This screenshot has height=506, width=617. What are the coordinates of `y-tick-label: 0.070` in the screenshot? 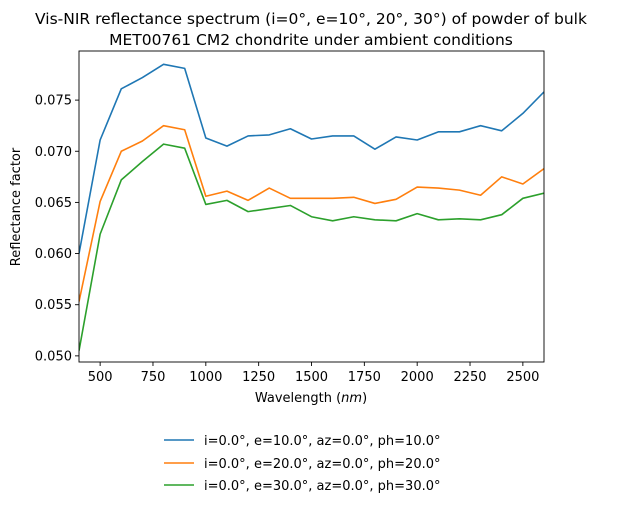 It's located at (53, 152).